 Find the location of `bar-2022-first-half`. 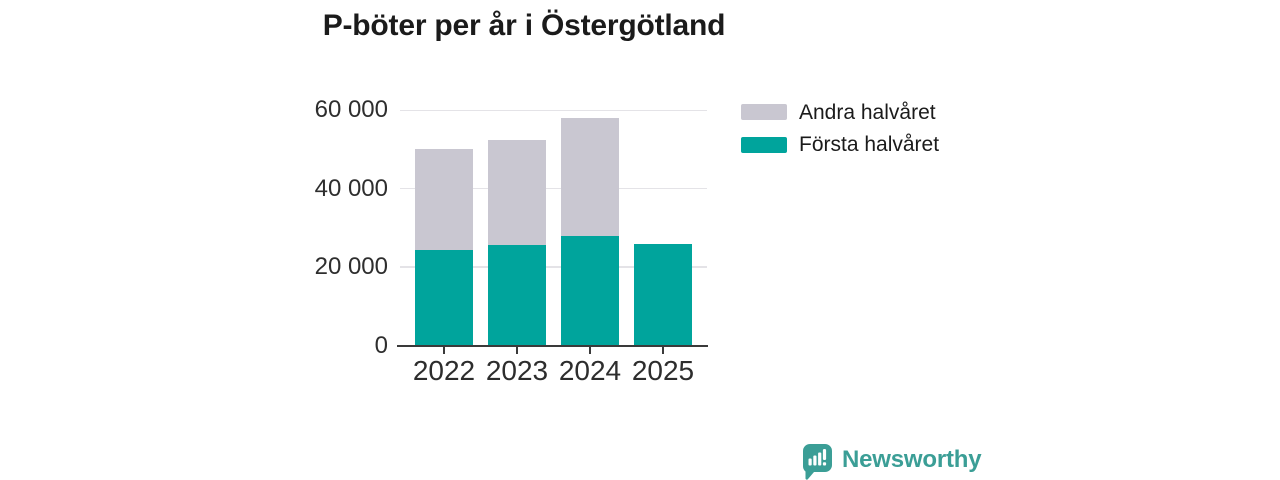

bar-2022-first-half is located at coordinates (444, 298).